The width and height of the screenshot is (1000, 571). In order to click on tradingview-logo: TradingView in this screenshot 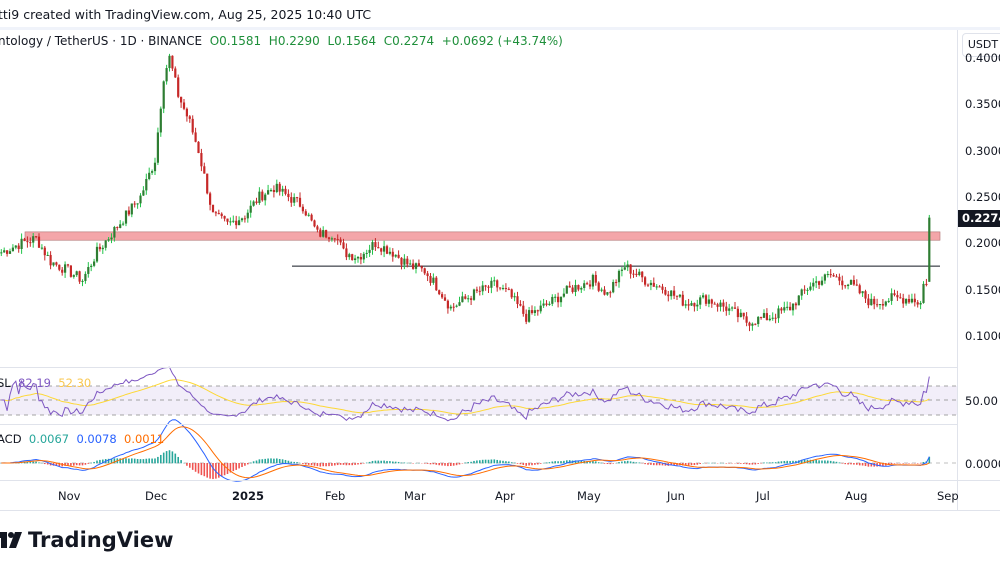, I will do `click(86, 540)`.